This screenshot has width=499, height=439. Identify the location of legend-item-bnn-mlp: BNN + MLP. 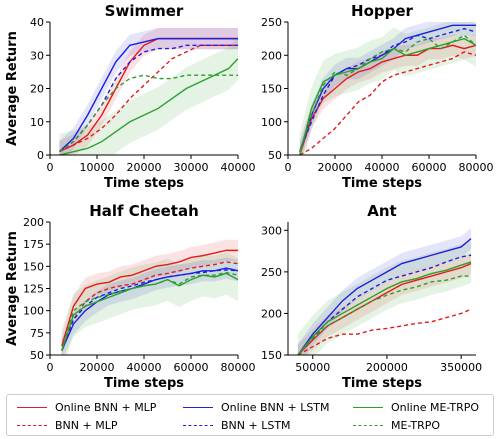
(67, 425).